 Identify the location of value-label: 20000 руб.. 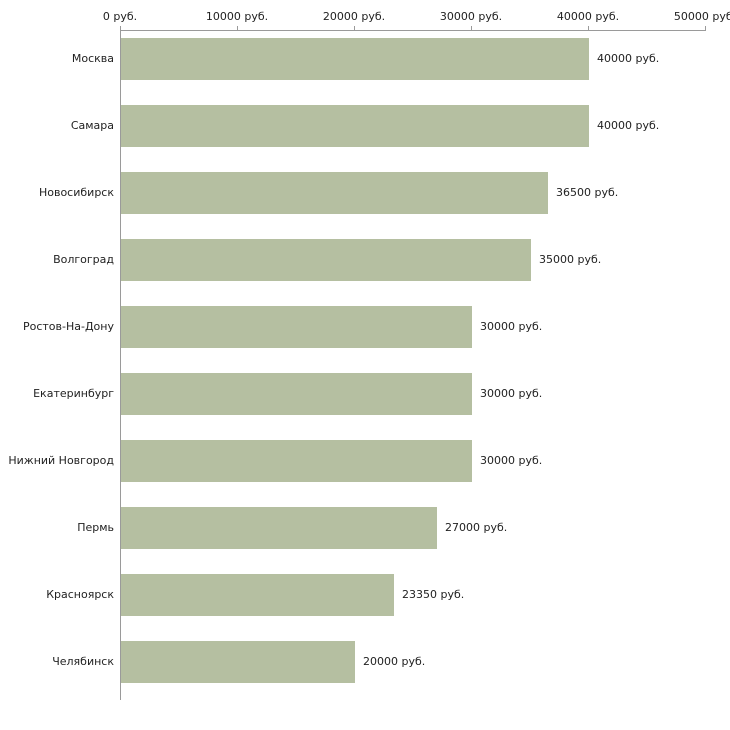
(394, 661).